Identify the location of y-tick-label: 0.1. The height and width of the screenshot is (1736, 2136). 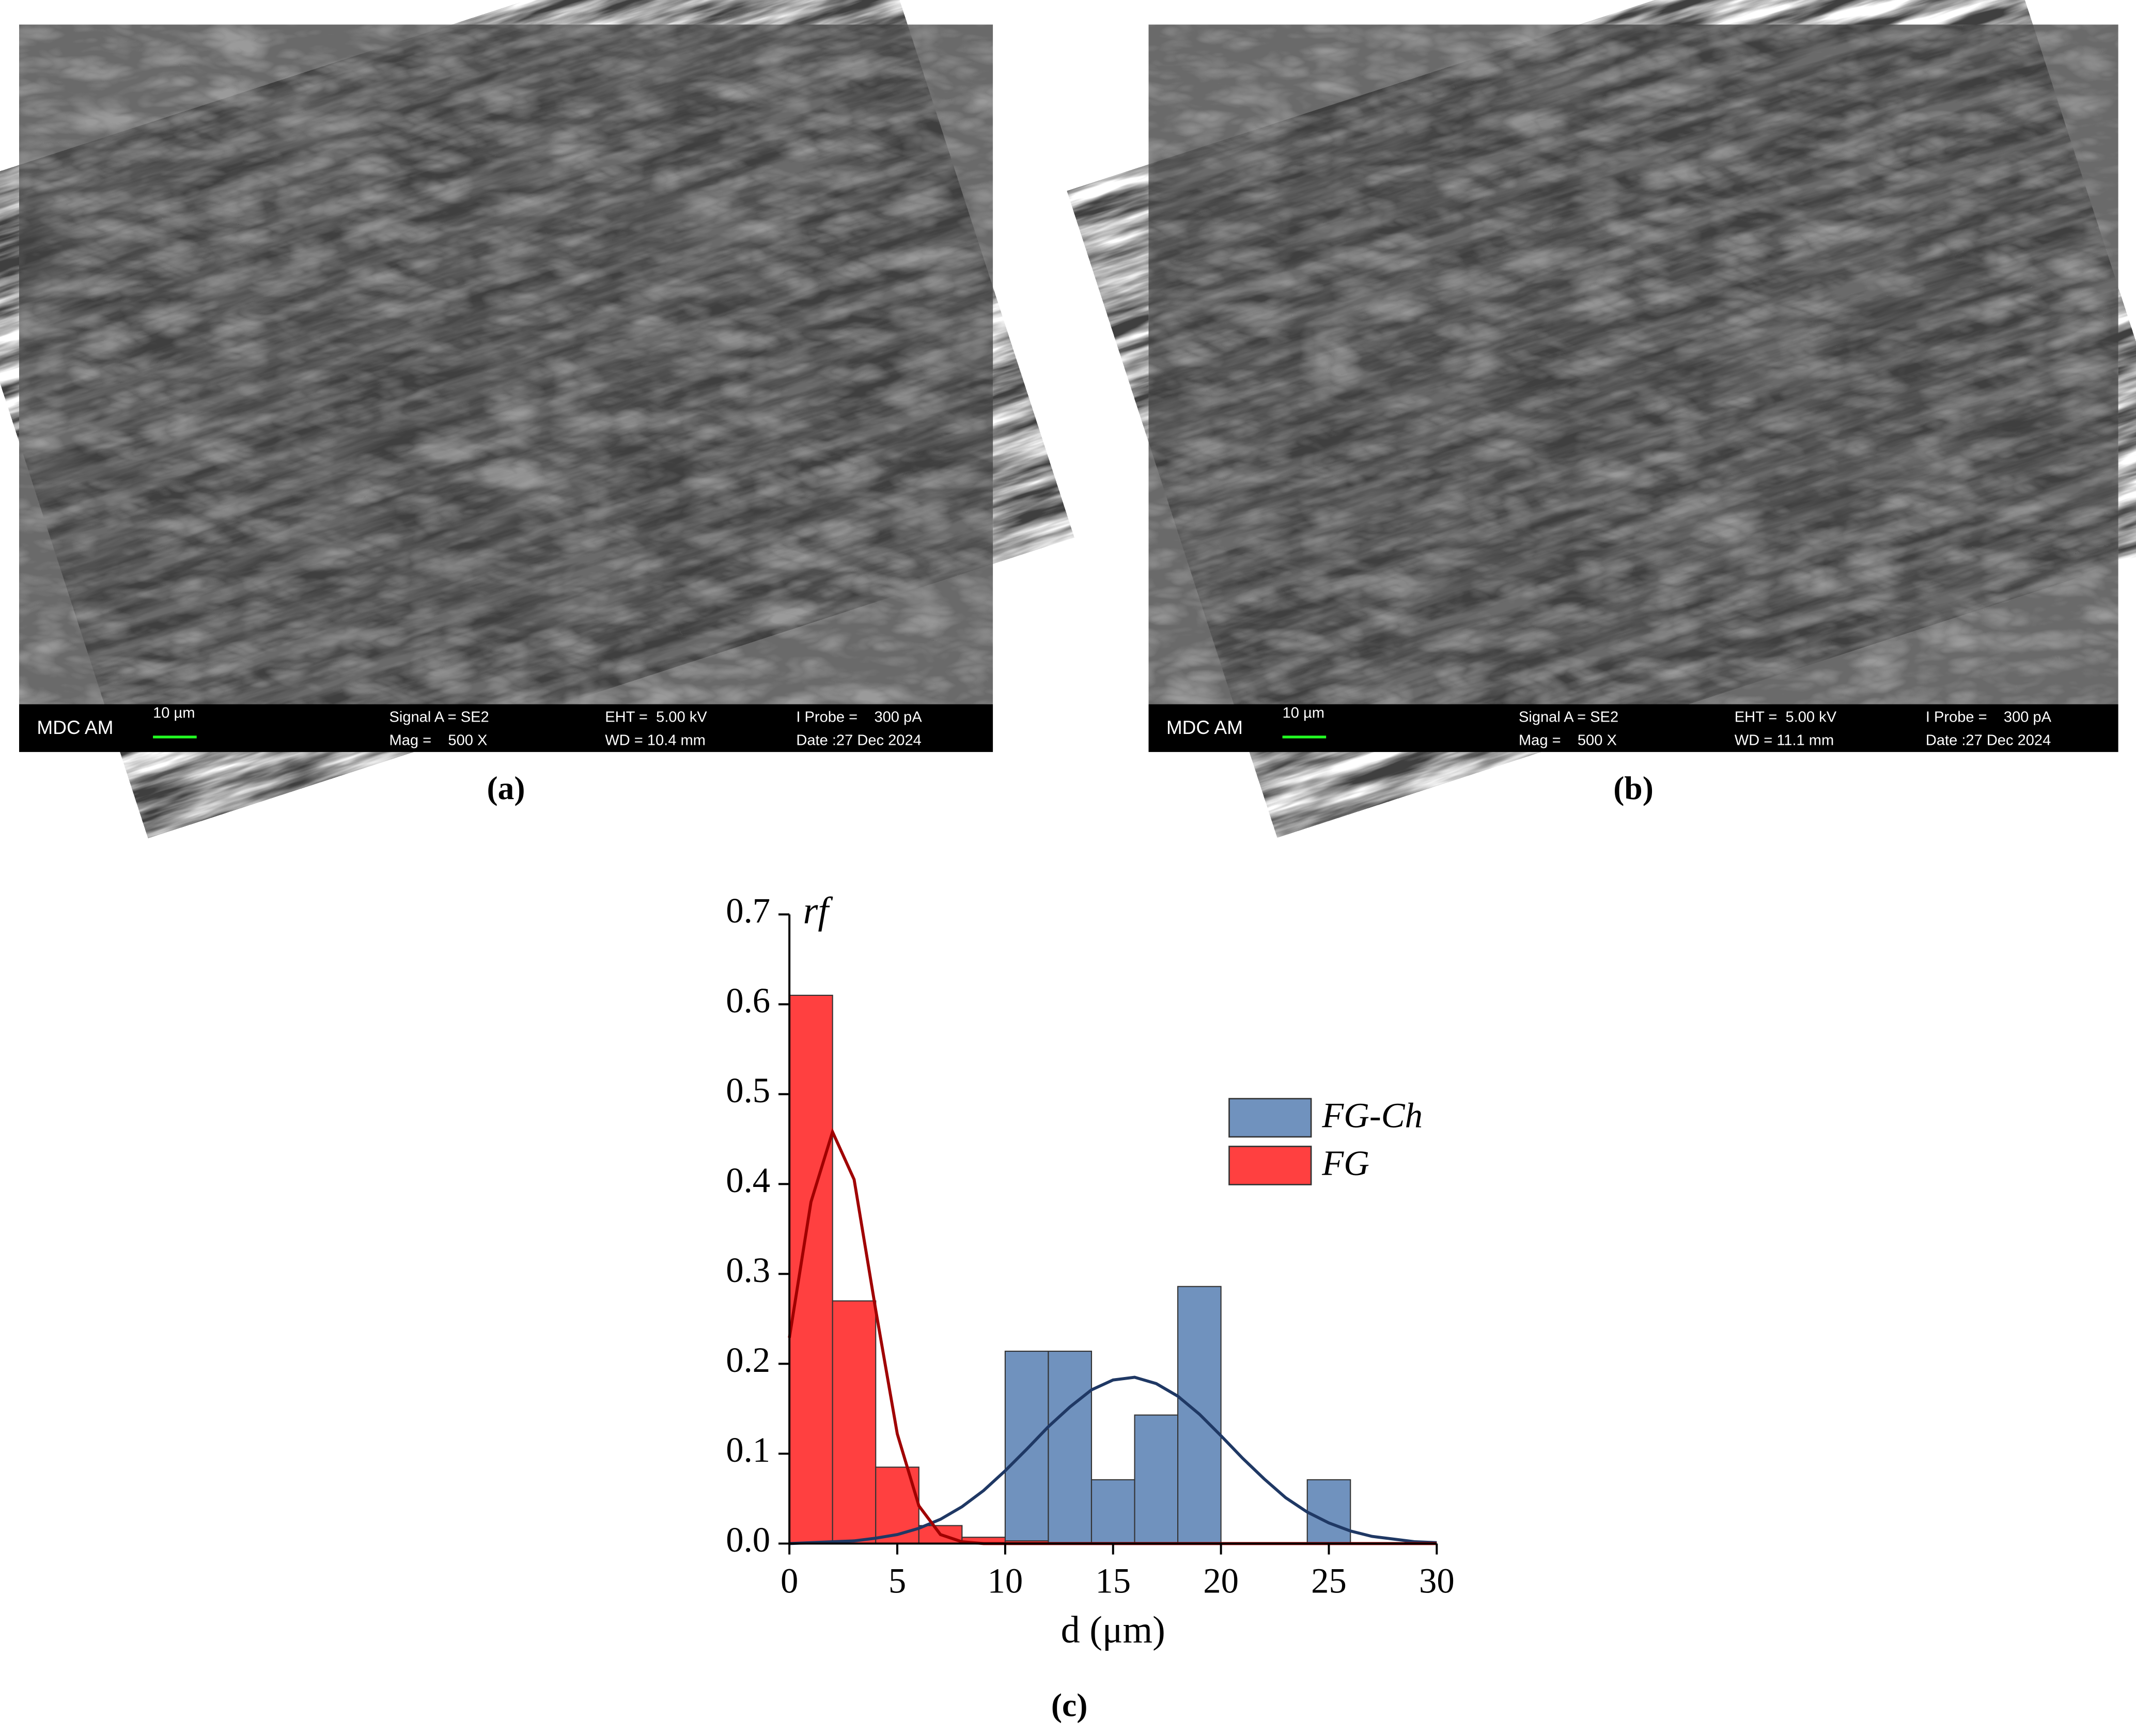
(748, 1449).